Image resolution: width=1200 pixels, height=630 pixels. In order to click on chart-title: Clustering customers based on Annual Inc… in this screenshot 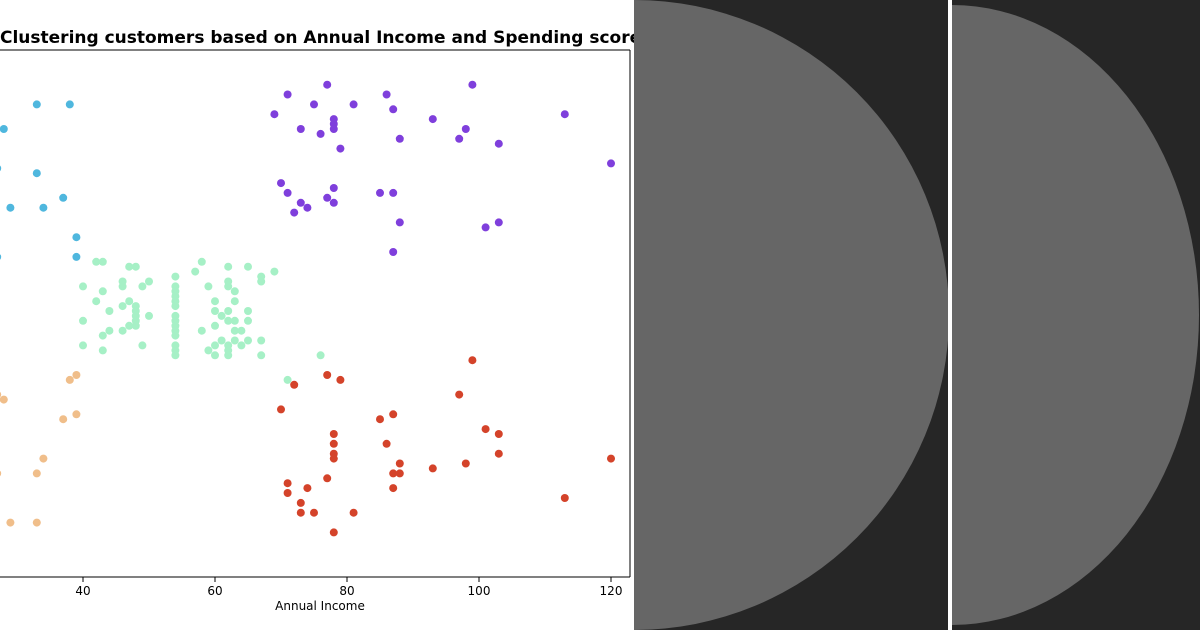, I will do `click(321, 38)`.